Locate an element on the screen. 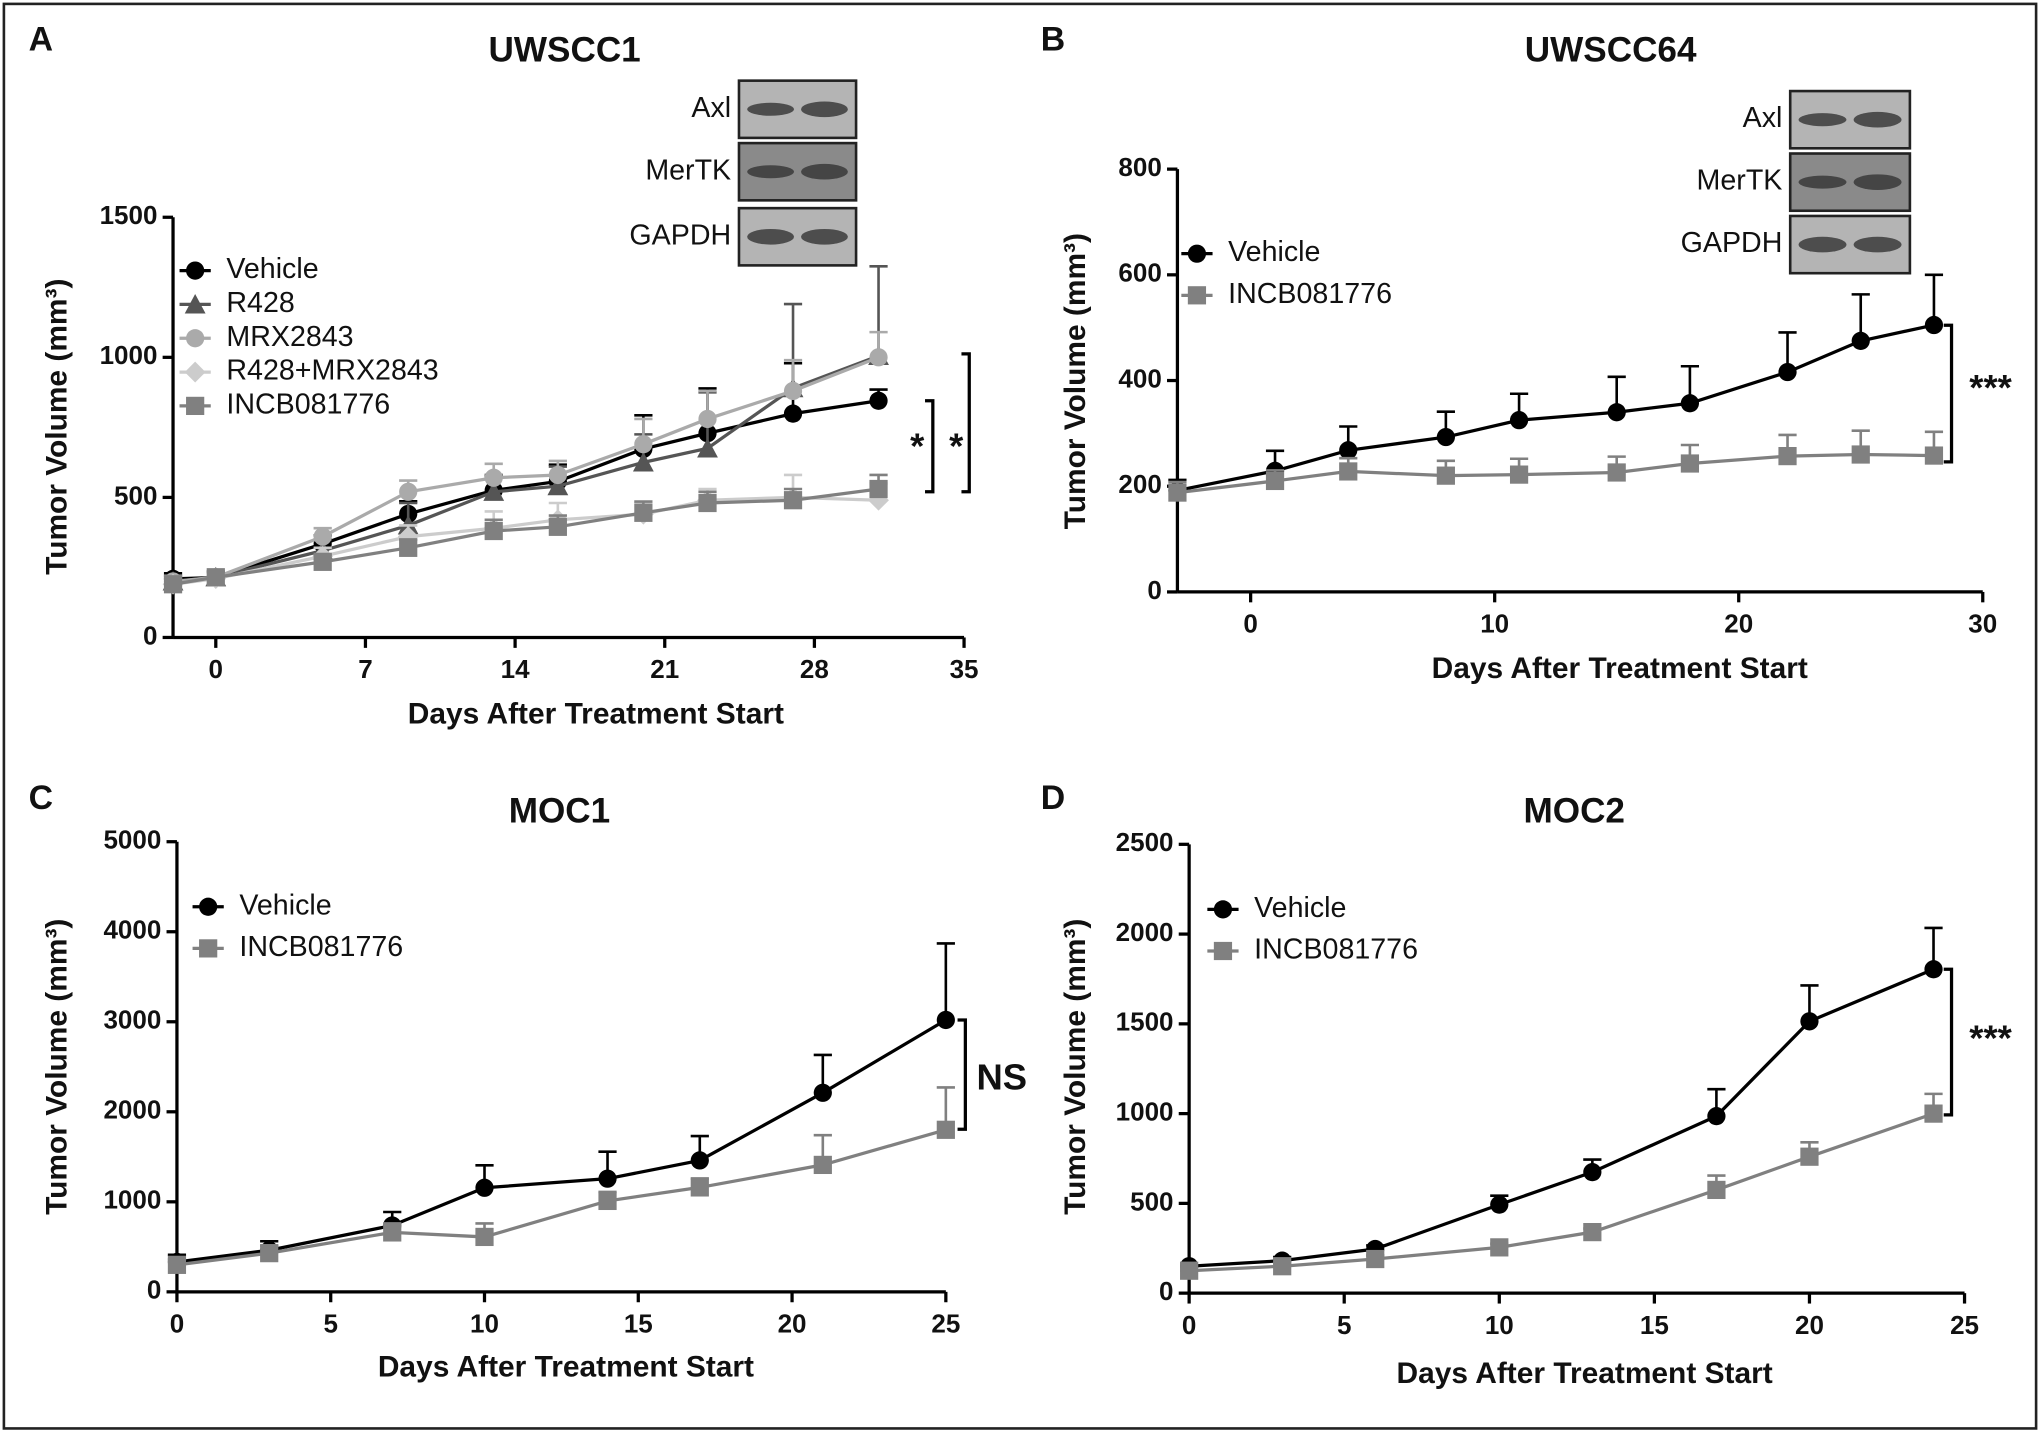  x-tick-label: 25 is located at coordinates (945, 1324).